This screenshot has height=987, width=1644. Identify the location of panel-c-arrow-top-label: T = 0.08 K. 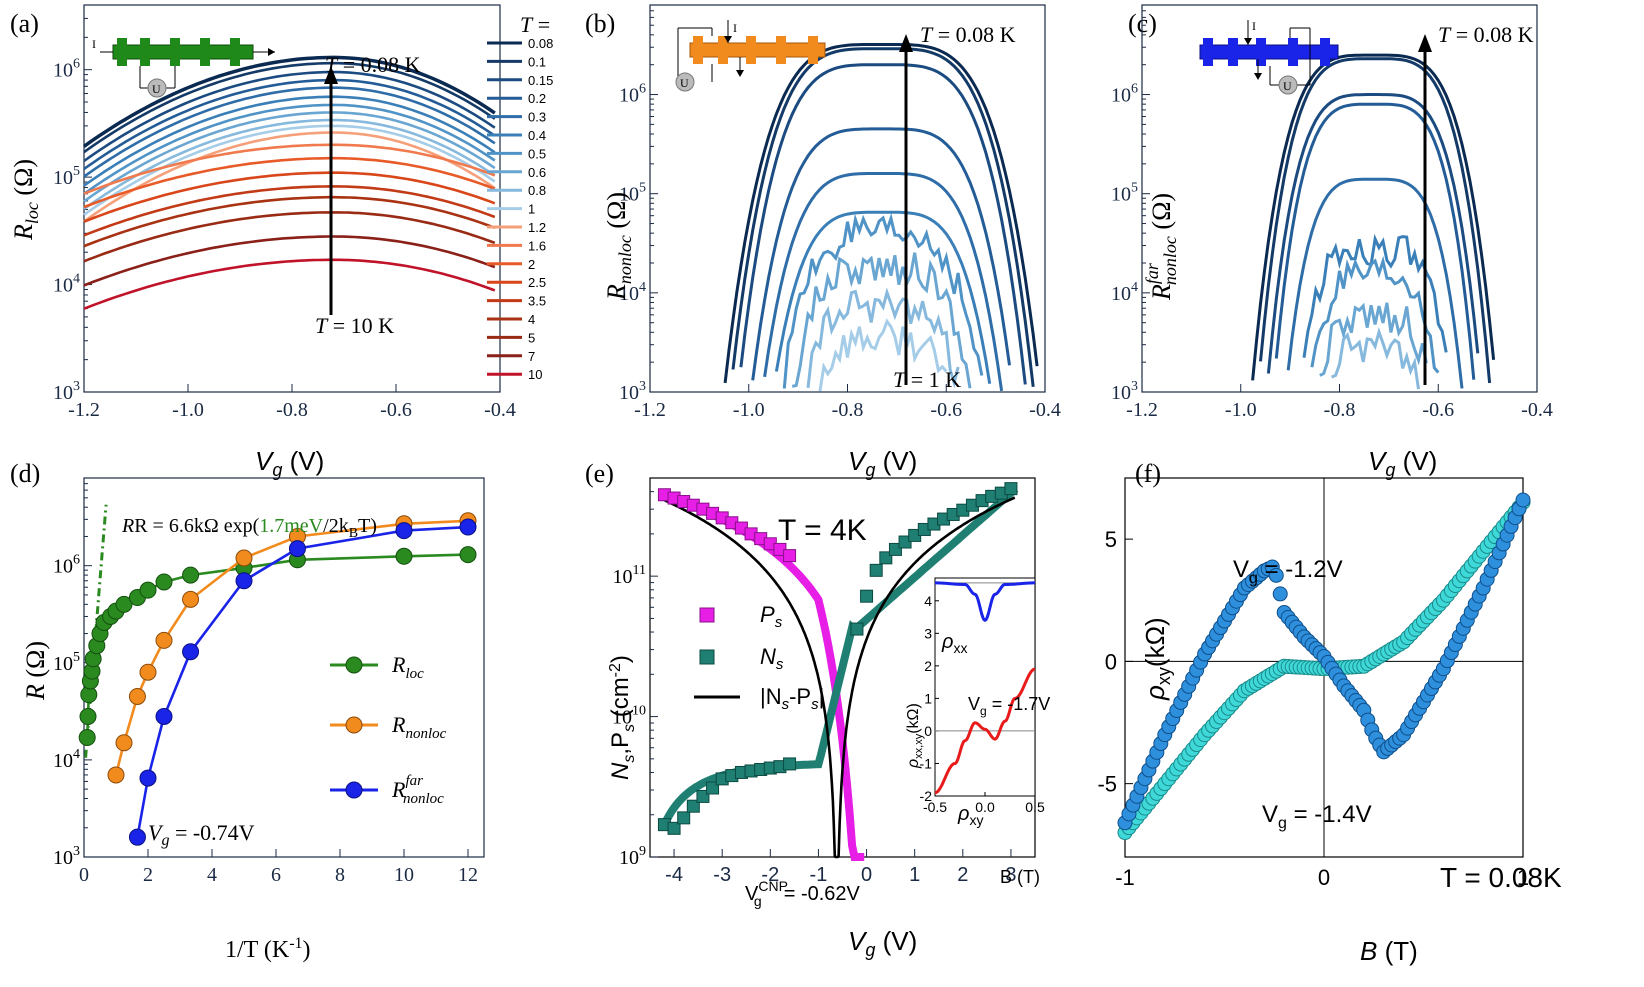
(1486, 34).